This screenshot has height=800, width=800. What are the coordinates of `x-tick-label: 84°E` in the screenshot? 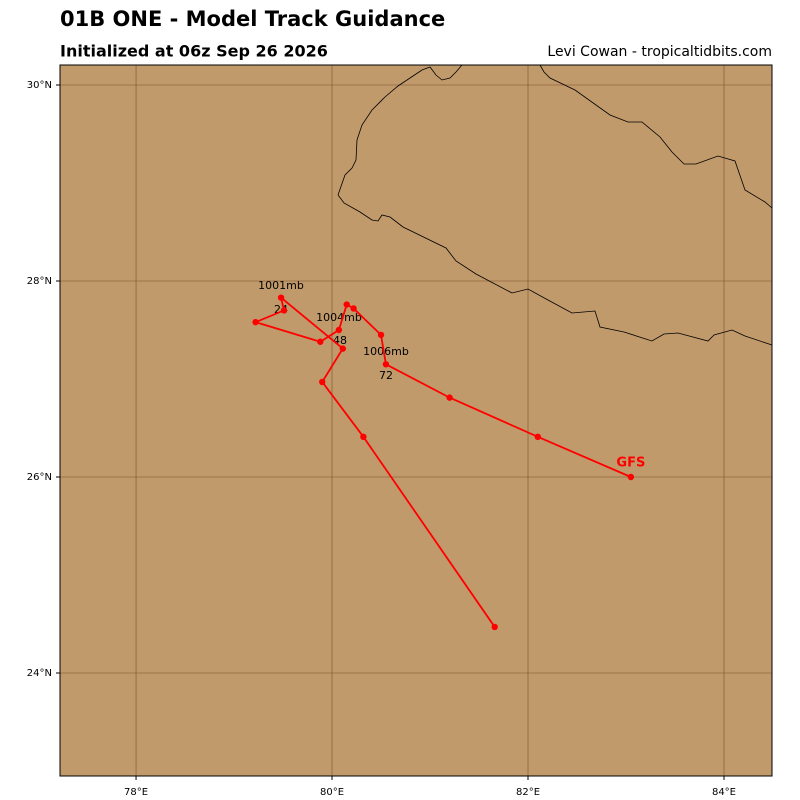 It's located at (724, 792).